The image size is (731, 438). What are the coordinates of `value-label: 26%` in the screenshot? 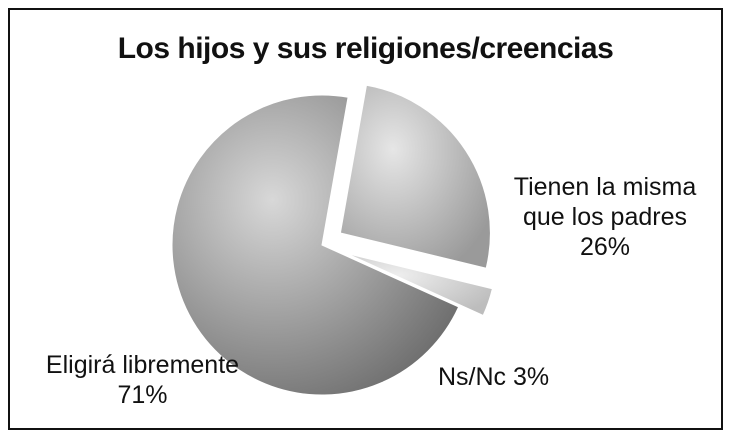 It's located at (605, 247).